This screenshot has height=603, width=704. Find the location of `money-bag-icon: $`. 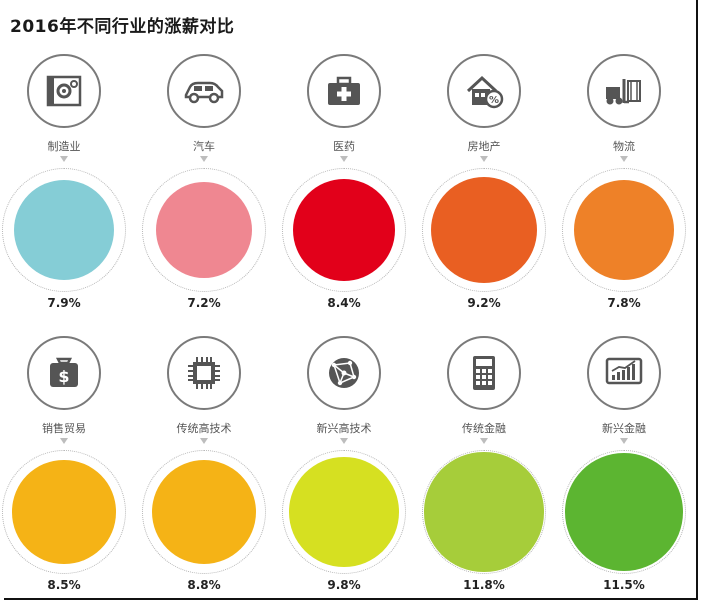

money-bag-icon: $ is located at coordinates (64, 373).